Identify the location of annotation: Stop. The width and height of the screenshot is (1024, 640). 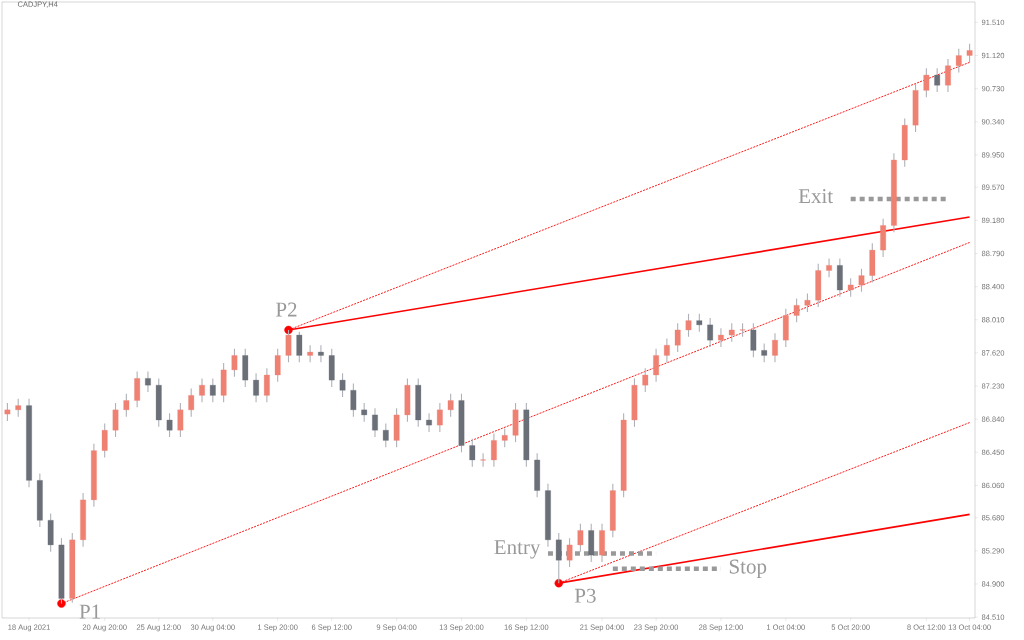
(748, 568).